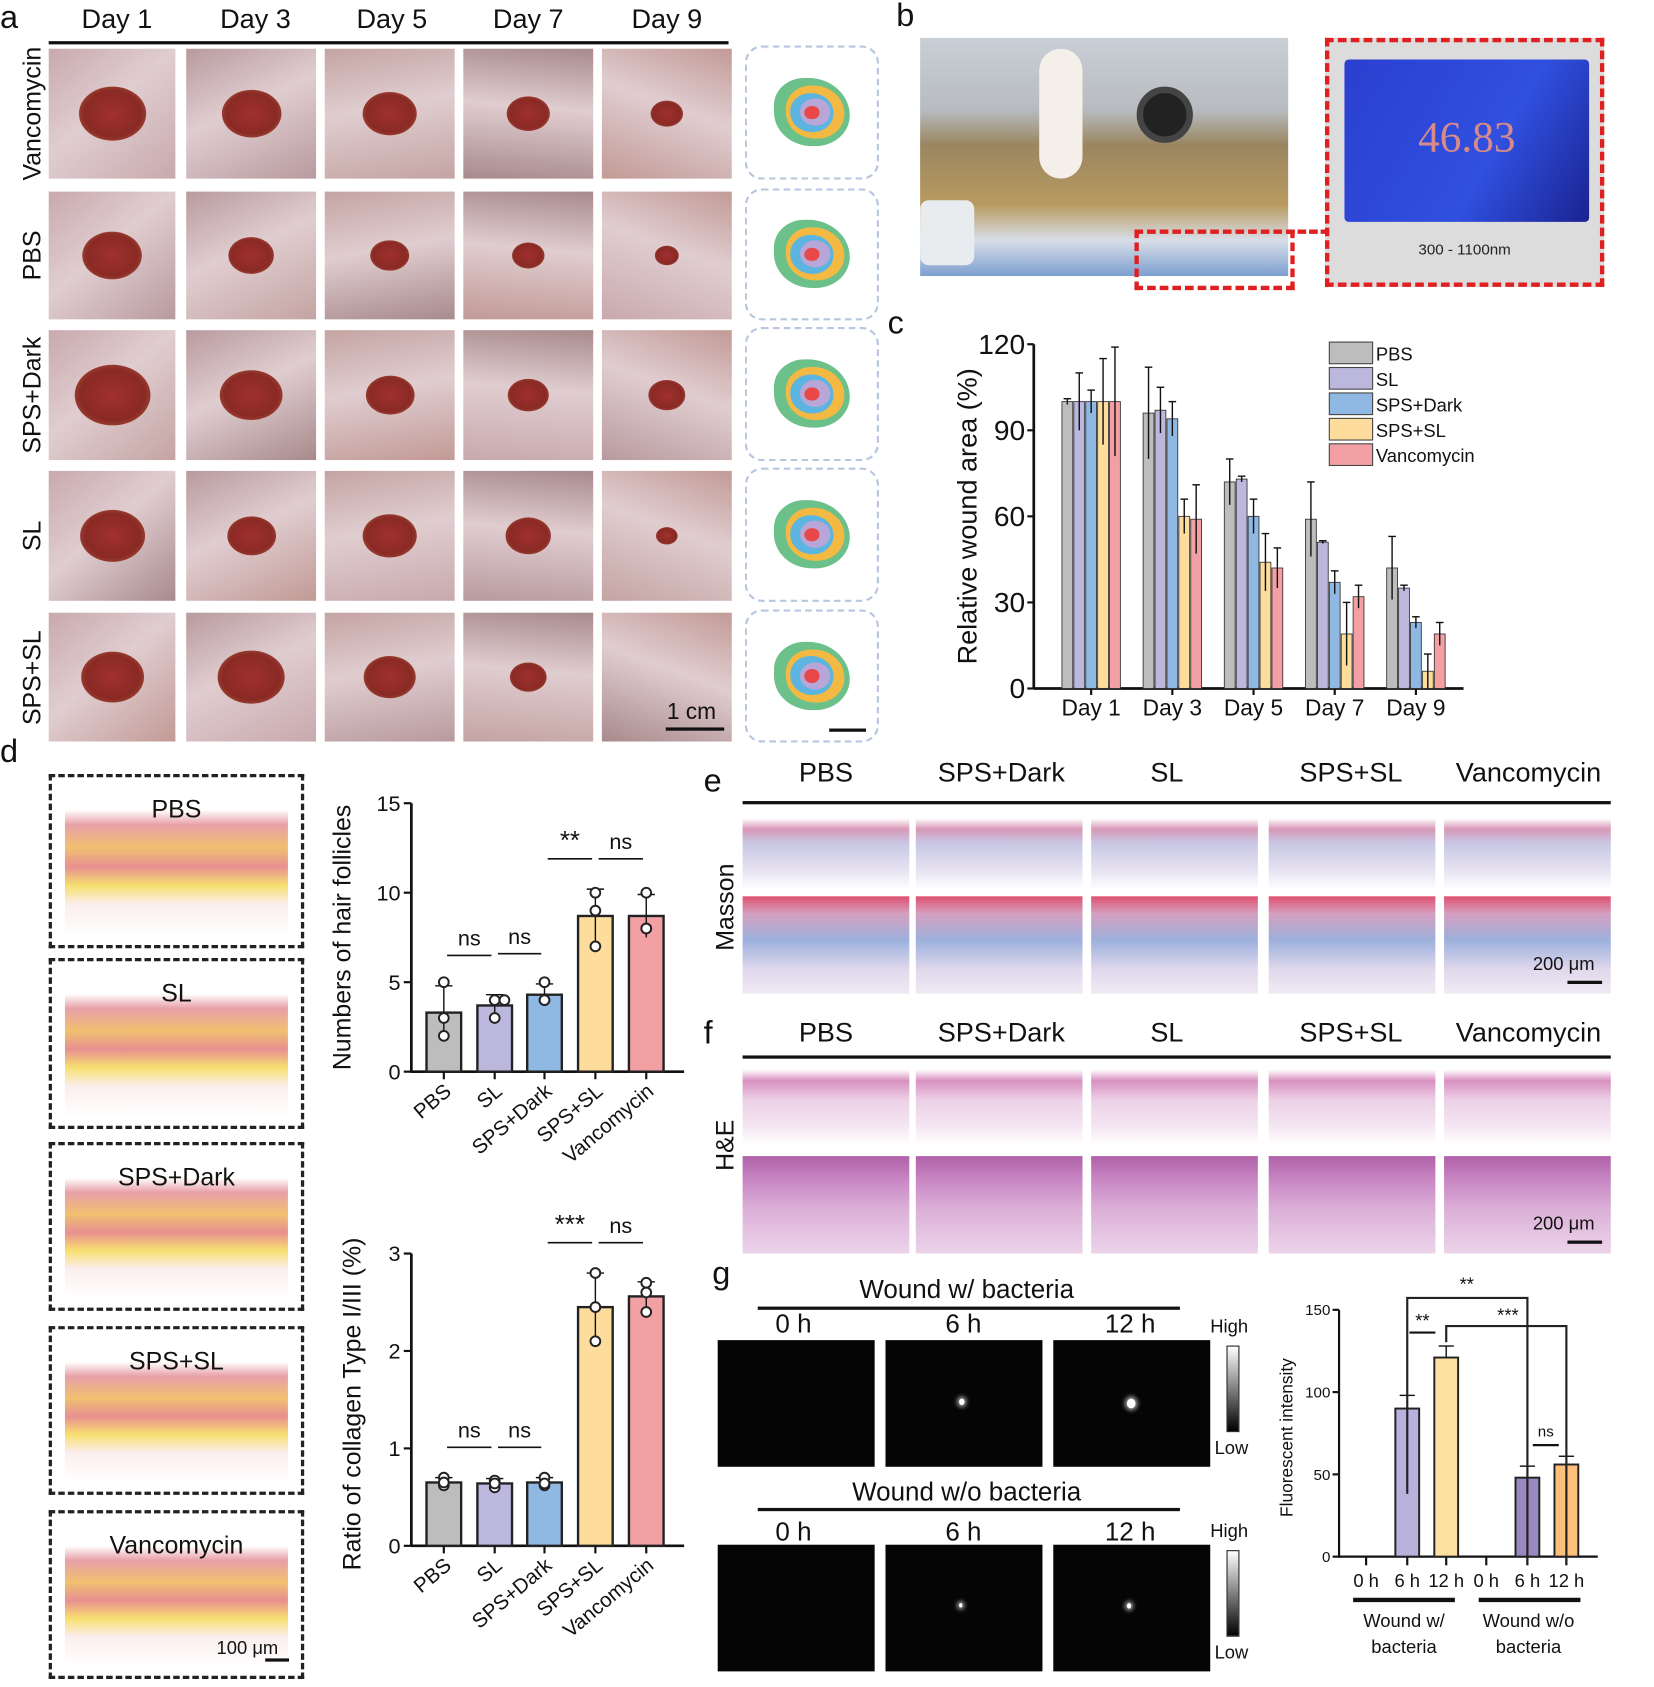 The height and width of the screenshot is (1687, 1654). What do you see at coordinates (570, 840) in the screenshot?
I see `significance-label: **` at bounding box center [570, 840].